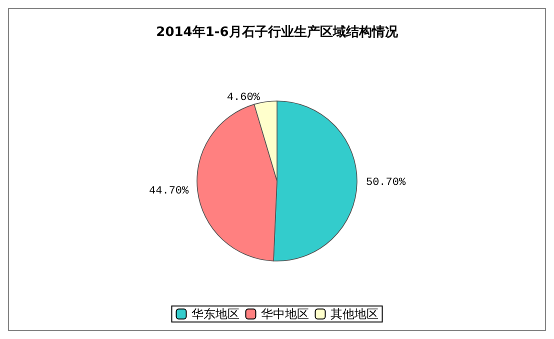  I want to click on data-label: 4.60%, so click(243, 98).